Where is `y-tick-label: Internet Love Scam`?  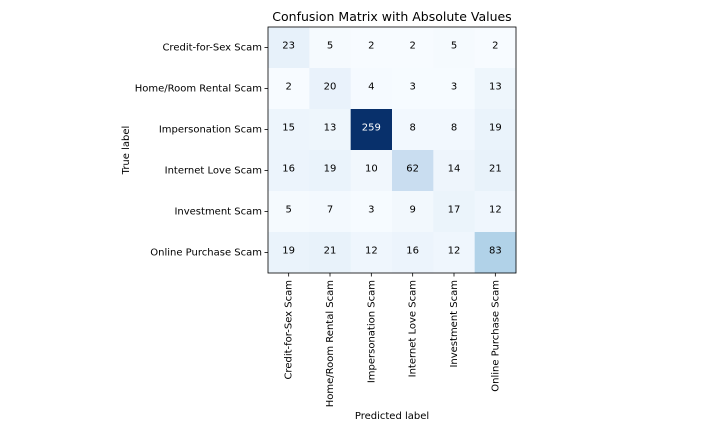 y-tick-label: Internet Love Scam is located at coordinates (213, 171).